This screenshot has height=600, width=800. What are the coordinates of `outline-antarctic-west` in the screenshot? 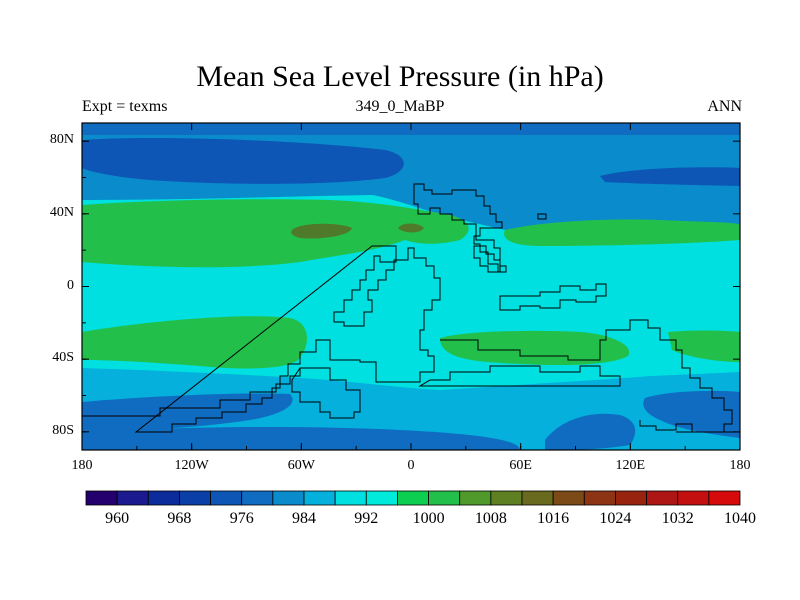 It's located at (191, 392).